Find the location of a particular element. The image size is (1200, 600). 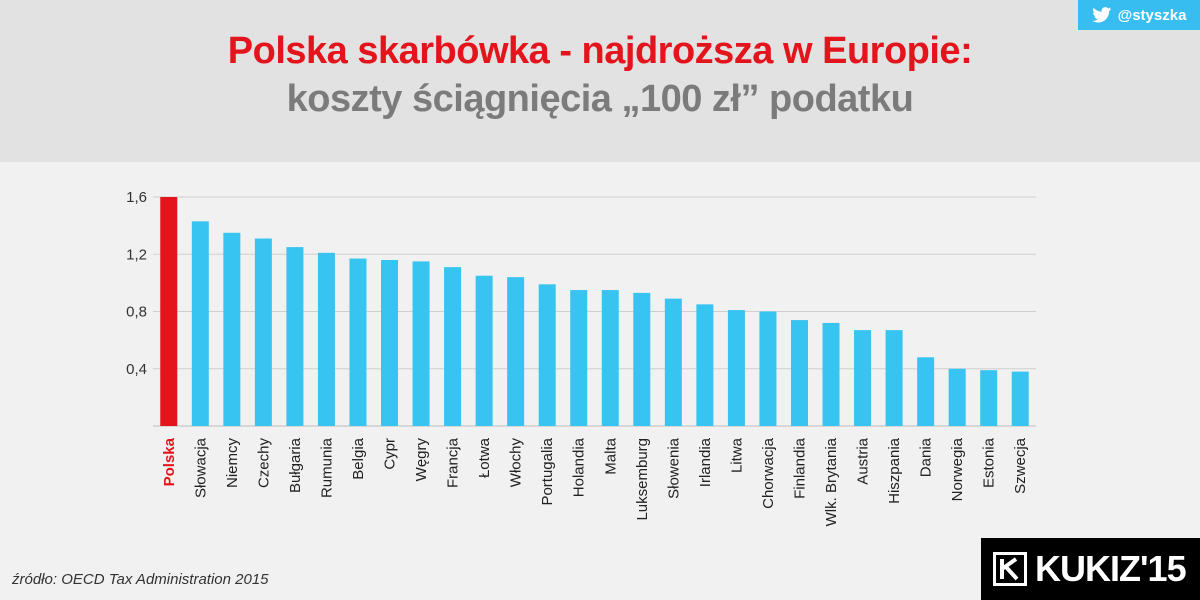

x-tick-label: Norwegia is located at coordinates (957, 469).